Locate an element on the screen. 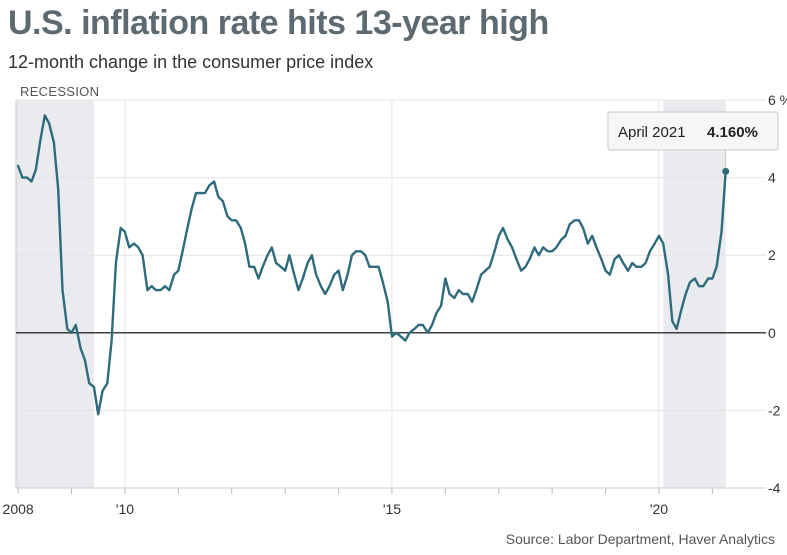 Image resolution: width=787 pixels, height=555 pixels. y-axis-tick-labels: 6 % 4 2 0 -2 -4 is located at coordinates (777, 294).